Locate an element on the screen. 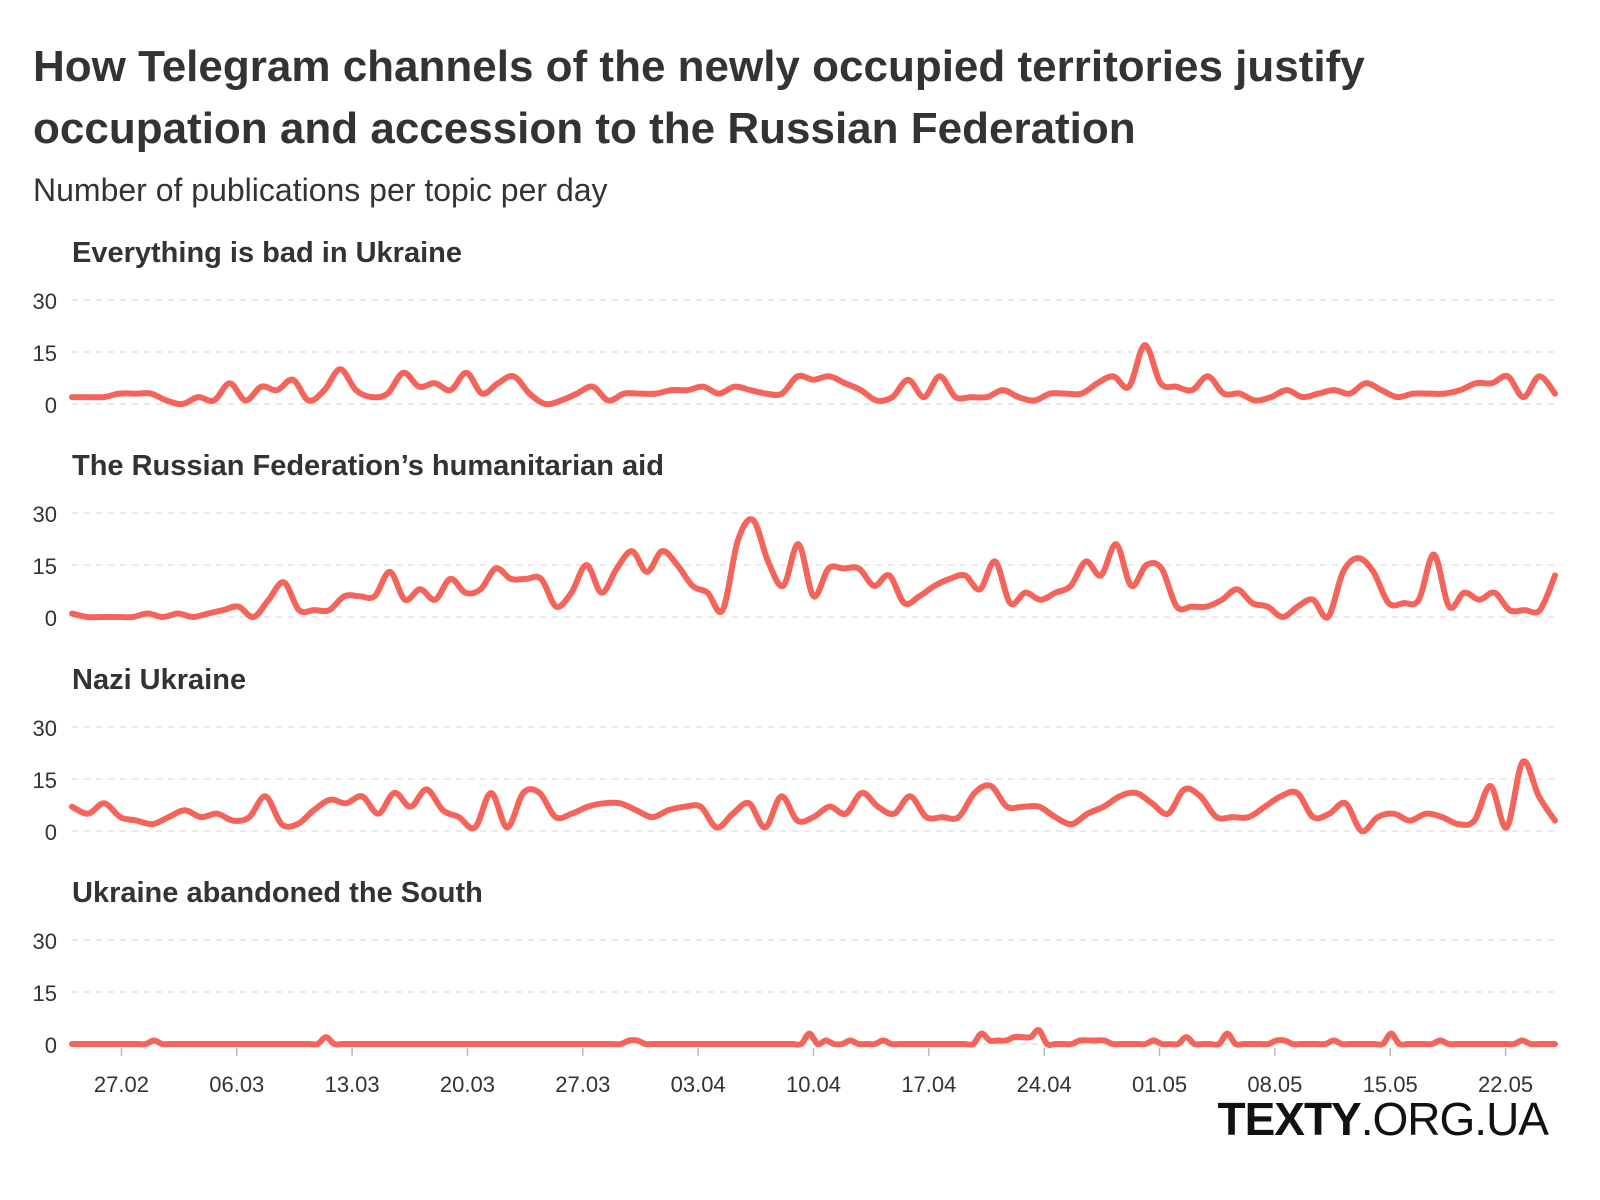 This screenshot has height=1200, width=1600. x-tick-label: 27.03 is located at coordinates (582, 1084).